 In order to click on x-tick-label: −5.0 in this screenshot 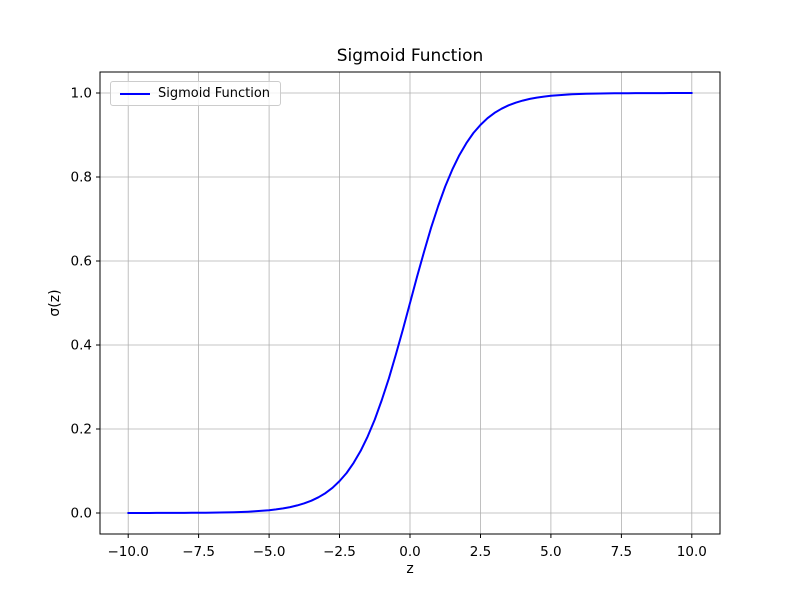, I will do `click(269, 552)`.